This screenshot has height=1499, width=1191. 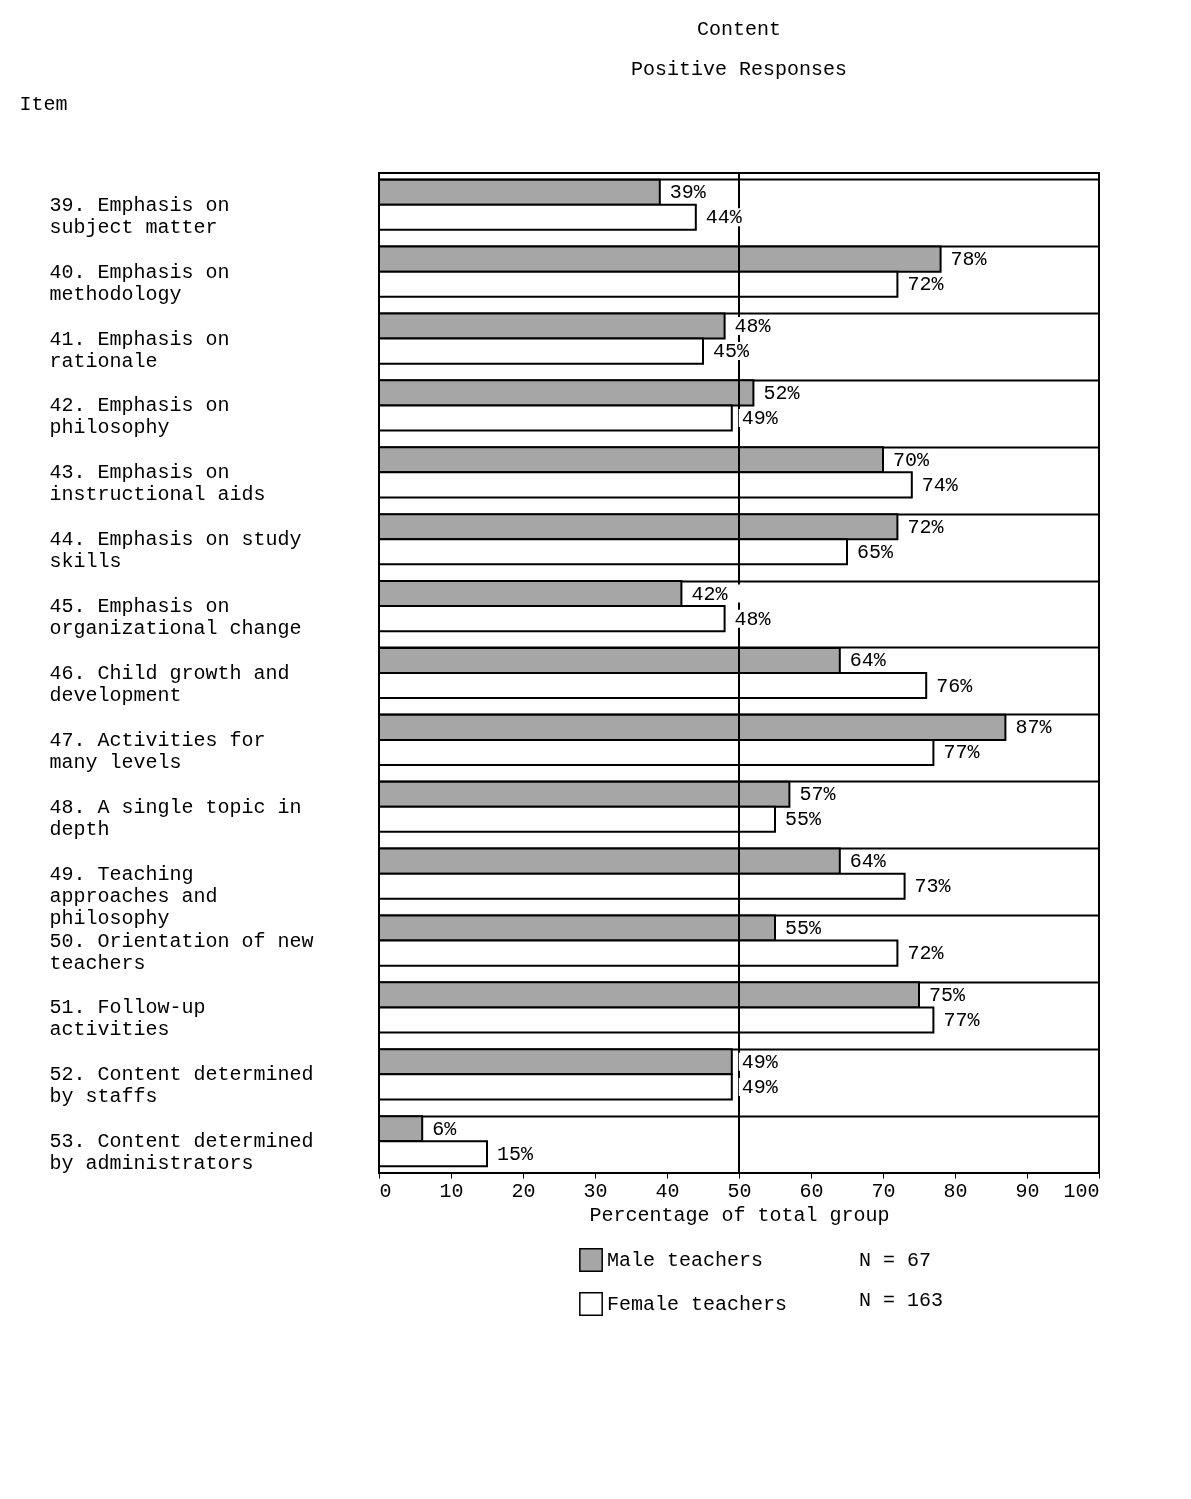 What do you see at coordinates (1081, 1191) in the screenshot?
I see `x-tick-label: 100` at bounding box center [1081, 1191].